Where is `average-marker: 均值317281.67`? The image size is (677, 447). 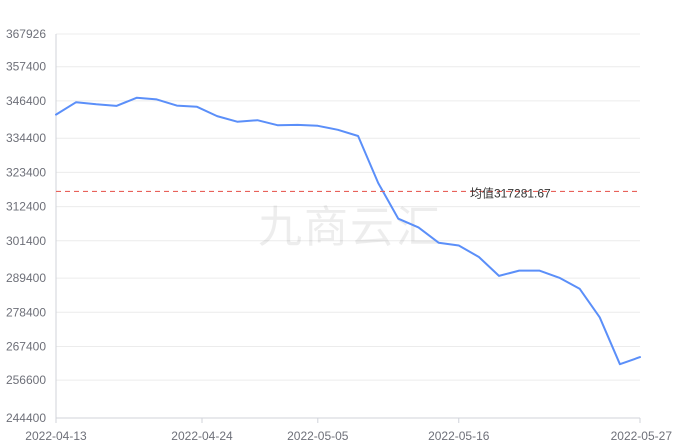 average-marker: 均值317281.67 is located at coordinates (348, 192).